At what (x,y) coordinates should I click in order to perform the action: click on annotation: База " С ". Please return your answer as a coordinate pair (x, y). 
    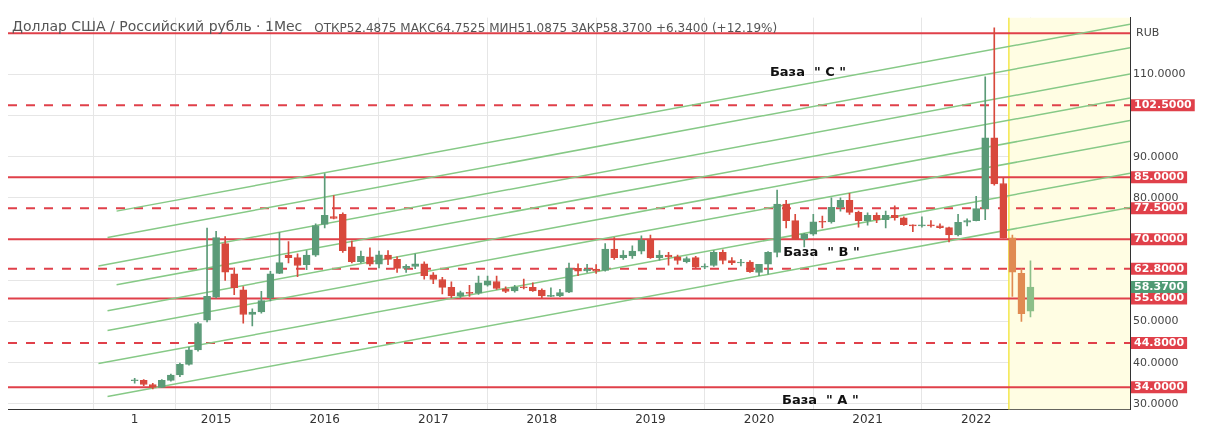
    Looking at the image, I should click on (808, 71).